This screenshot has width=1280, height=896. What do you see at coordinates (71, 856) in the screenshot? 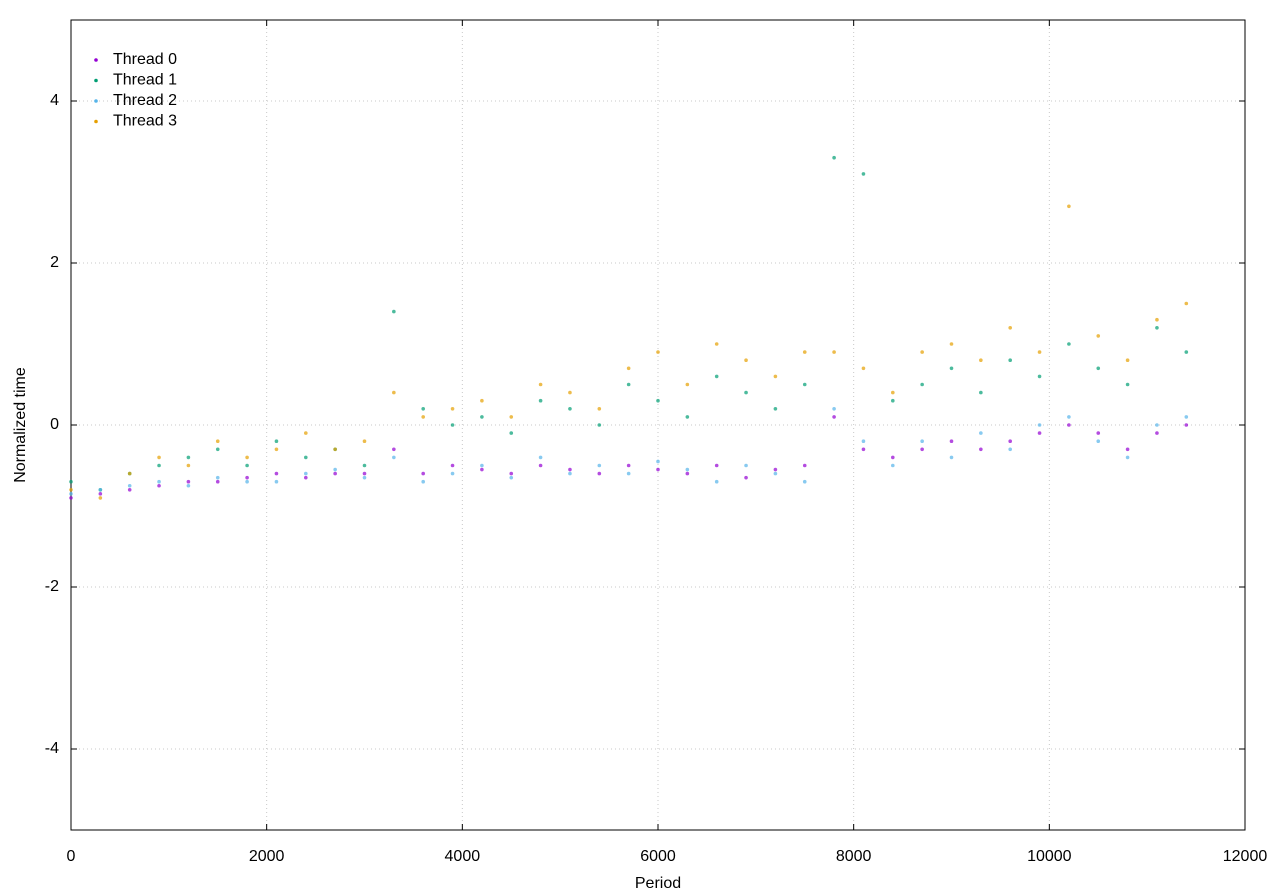
I see `x-tick-label: 0` at bounding box center [71, 856].